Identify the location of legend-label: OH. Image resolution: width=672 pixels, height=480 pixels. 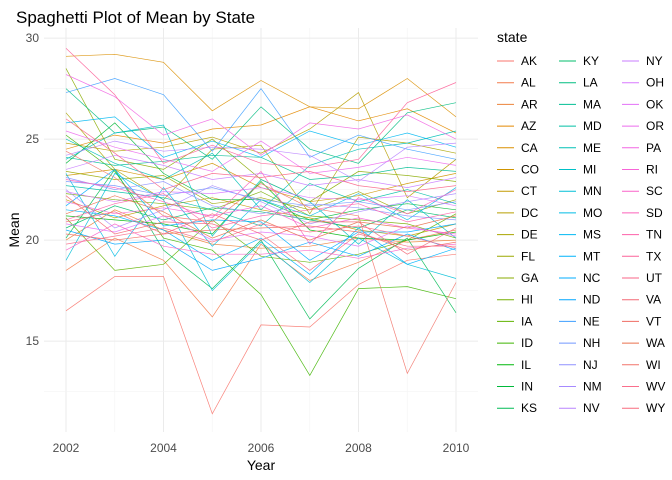
(655, 83).